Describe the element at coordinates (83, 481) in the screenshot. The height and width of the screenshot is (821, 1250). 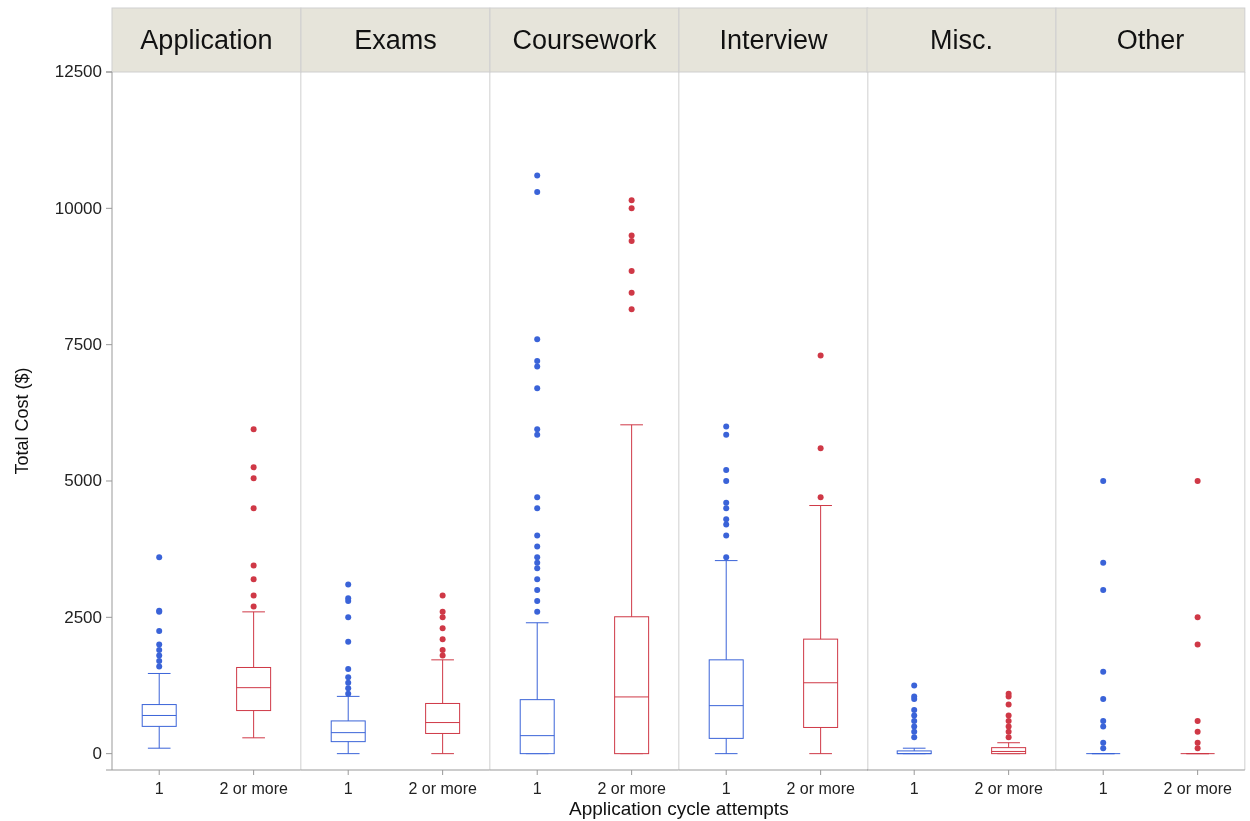
I see `y-tick-label: 5000` at that location.